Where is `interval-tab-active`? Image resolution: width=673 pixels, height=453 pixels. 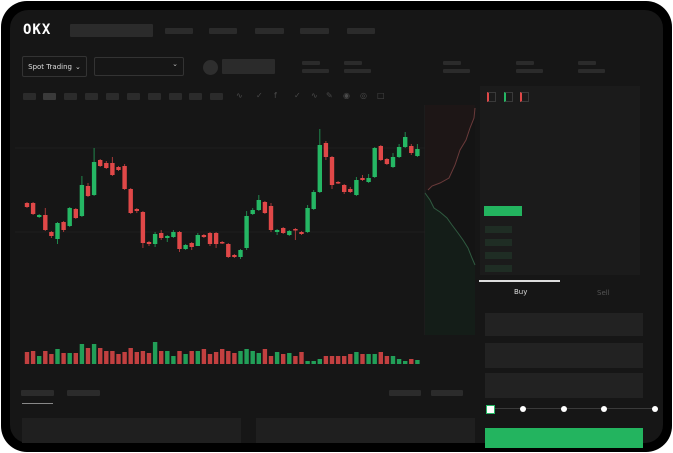
interval-tab-active is located at coordinates (49, 96).